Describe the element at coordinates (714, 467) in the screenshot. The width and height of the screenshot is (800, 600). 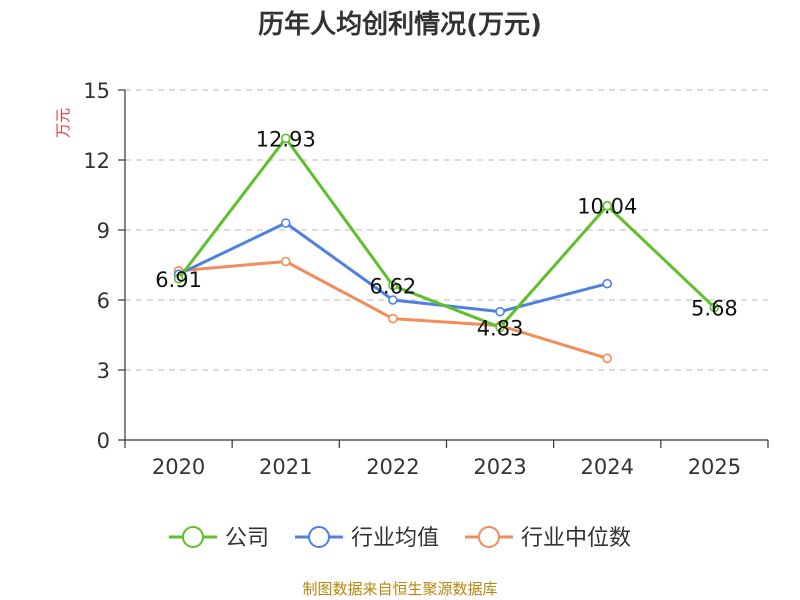
I see `x-tick-label: 2025` at that location.